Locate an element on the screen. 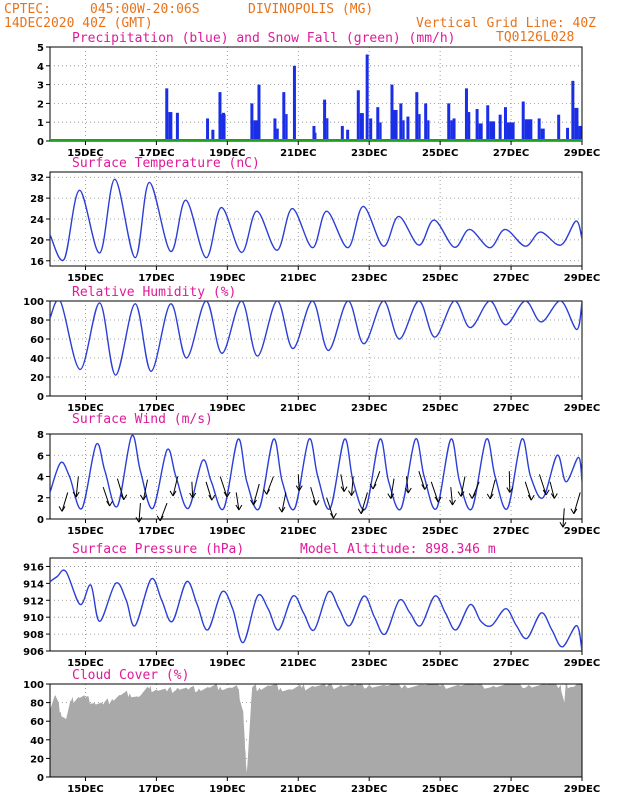  y-tick-label: 3 is located at coordinates (40, 86).